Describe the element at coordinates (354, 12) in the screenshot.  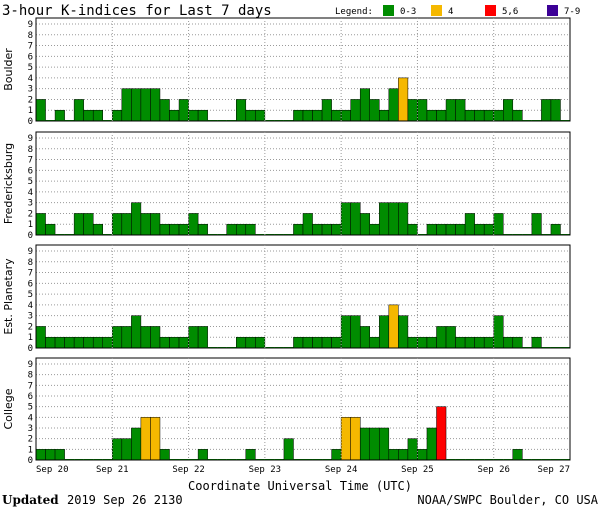
I see `legend-label: Legend:` at that location.